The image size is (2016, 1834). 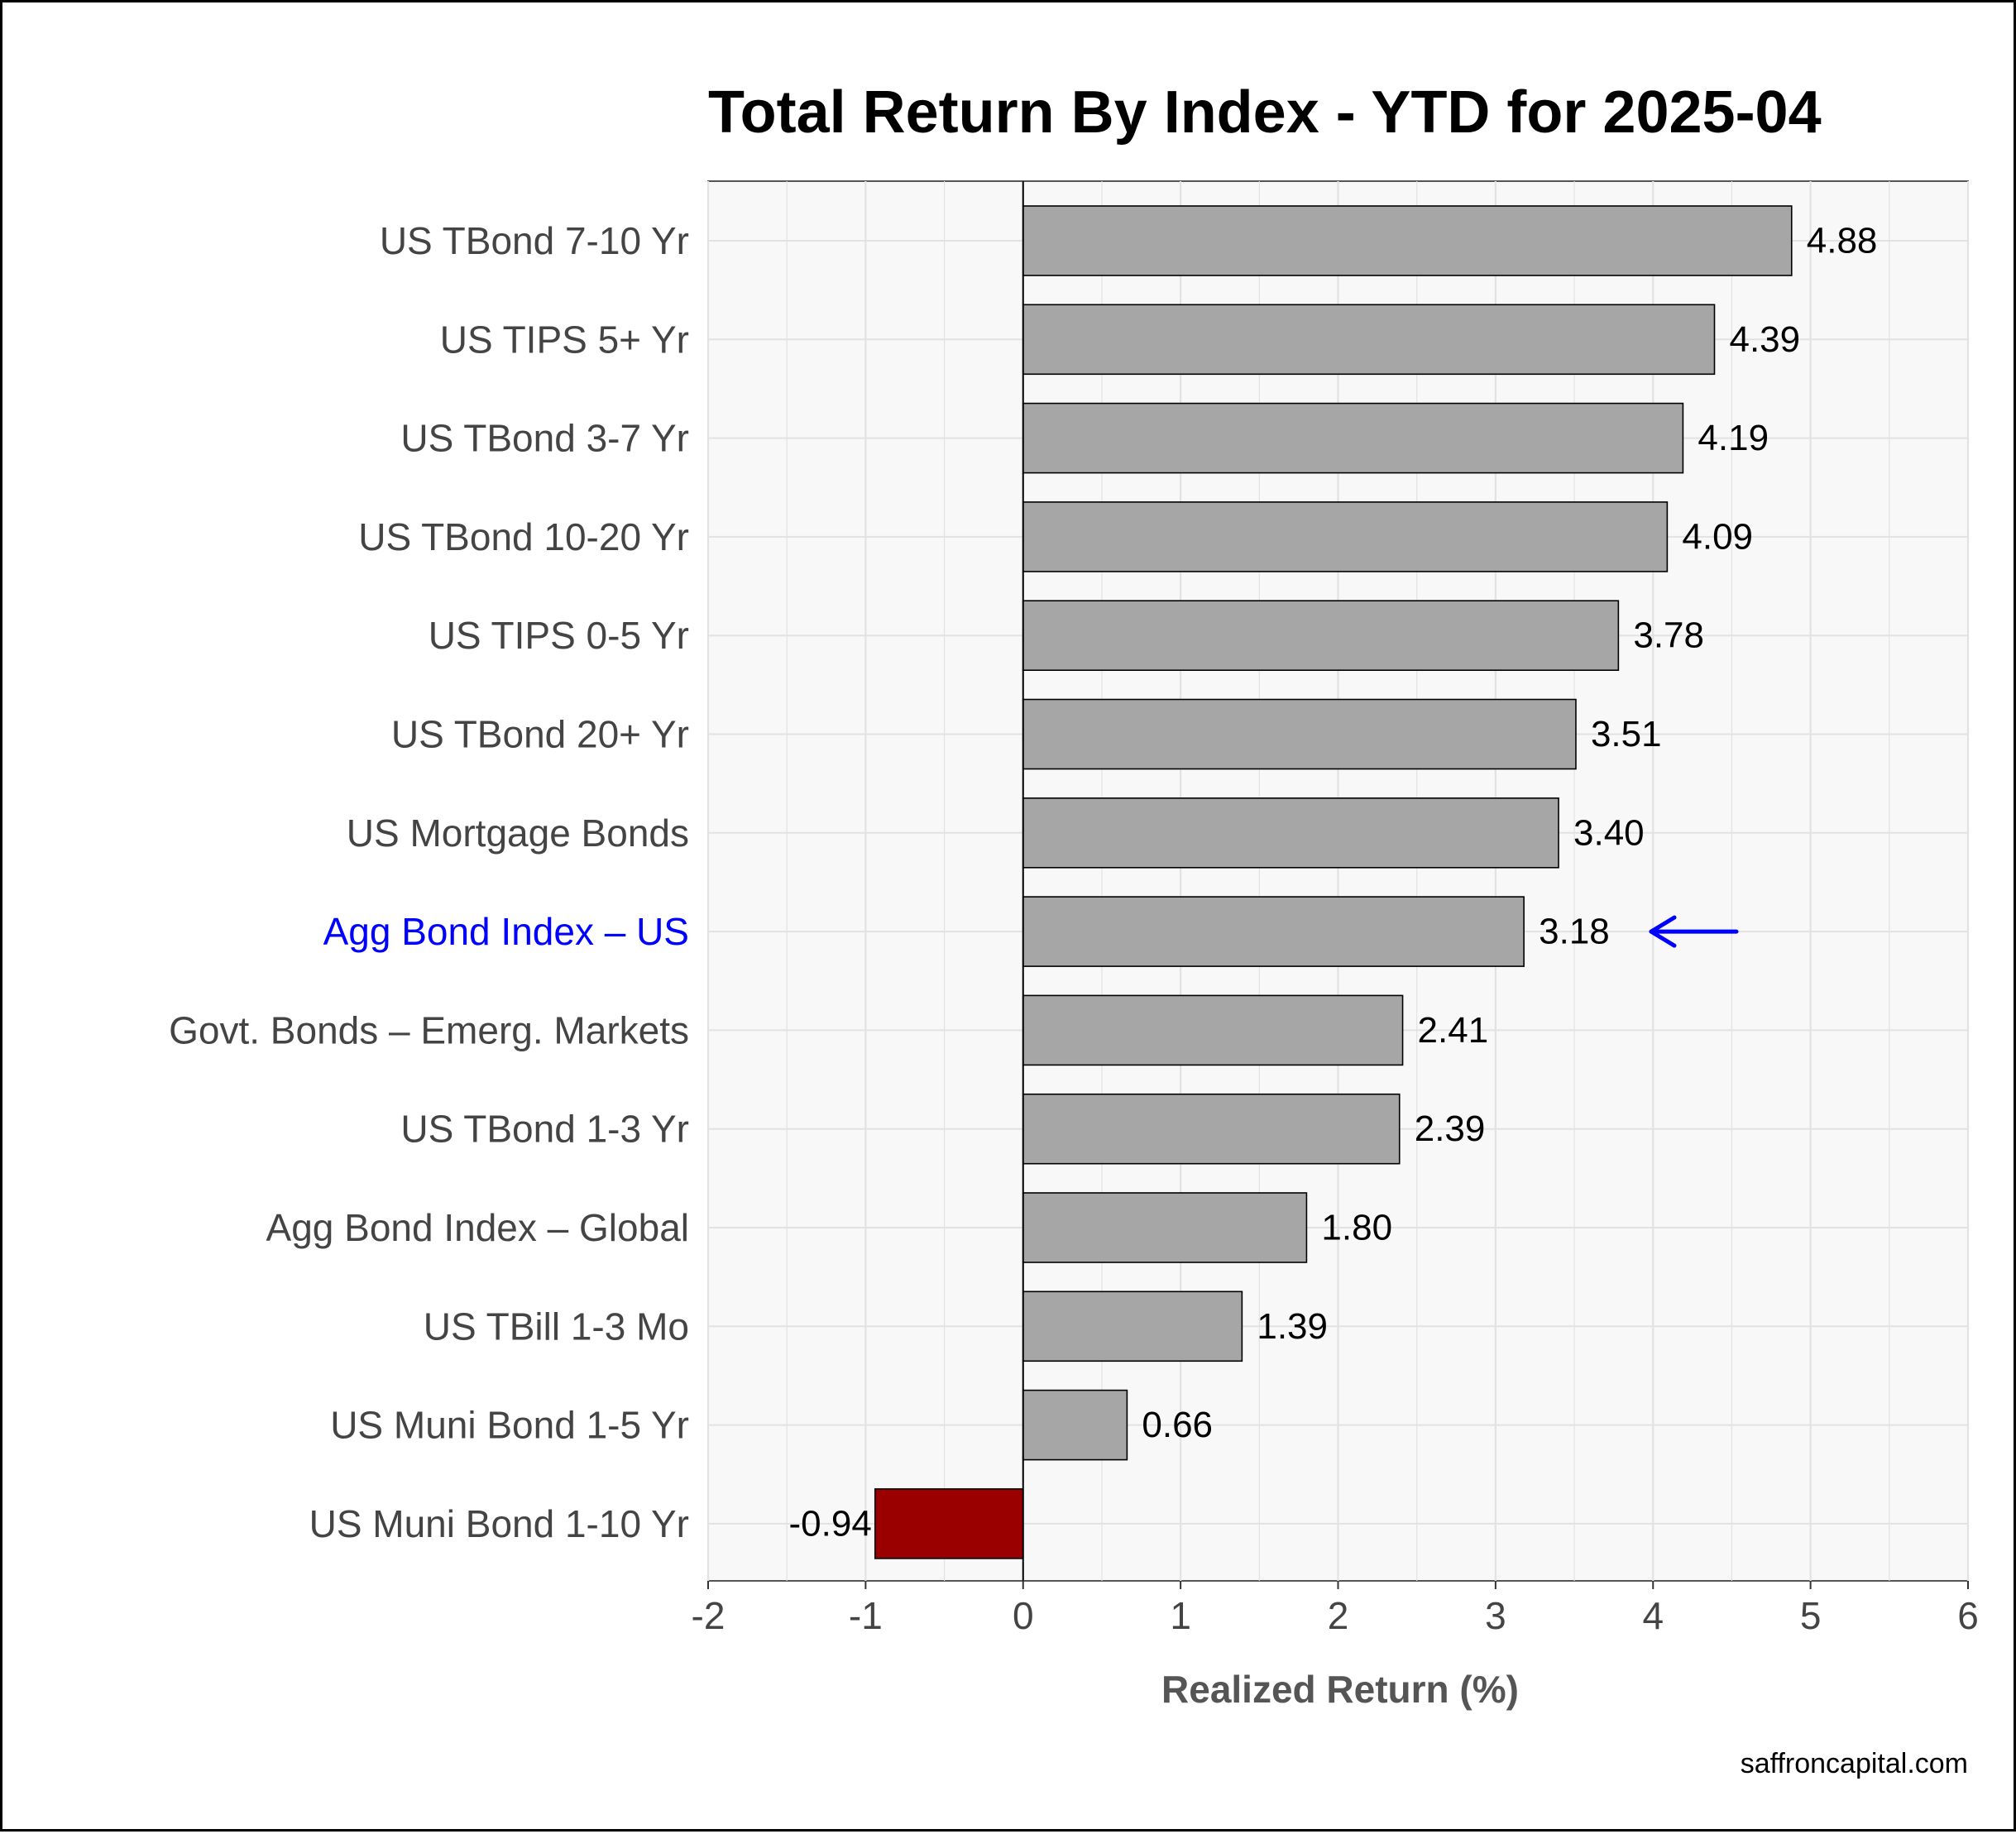 What do you see at coordinates (1734, 438) in the screenshot?
I see `value-label: 4.19` at bounding box center [1734, 438].